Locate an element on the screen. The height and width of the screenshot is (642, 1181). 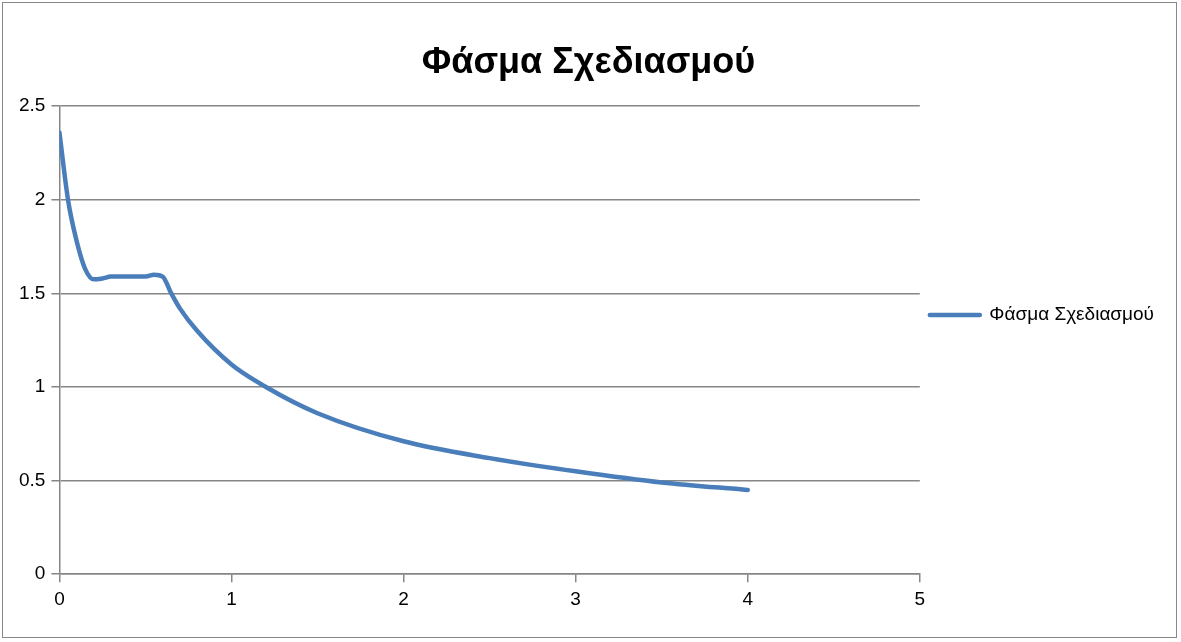
legend-label: Φάσμα Σχεδιασμού is located at coordinates (1072, 314).